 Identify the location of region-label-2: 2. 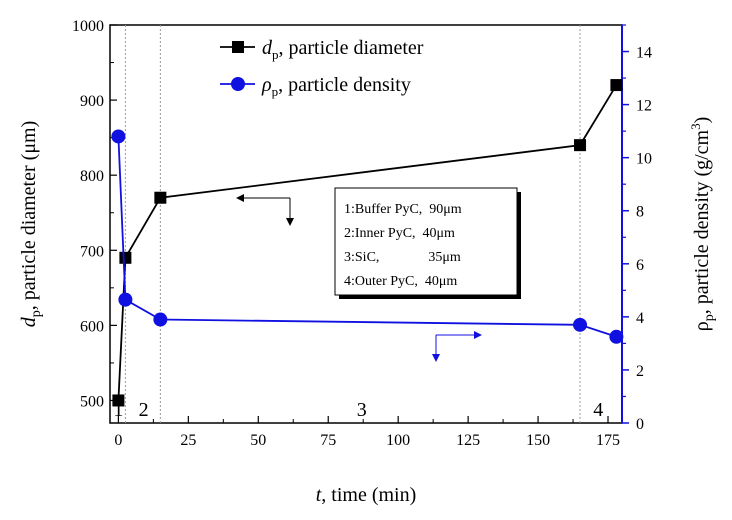
(144, 410).